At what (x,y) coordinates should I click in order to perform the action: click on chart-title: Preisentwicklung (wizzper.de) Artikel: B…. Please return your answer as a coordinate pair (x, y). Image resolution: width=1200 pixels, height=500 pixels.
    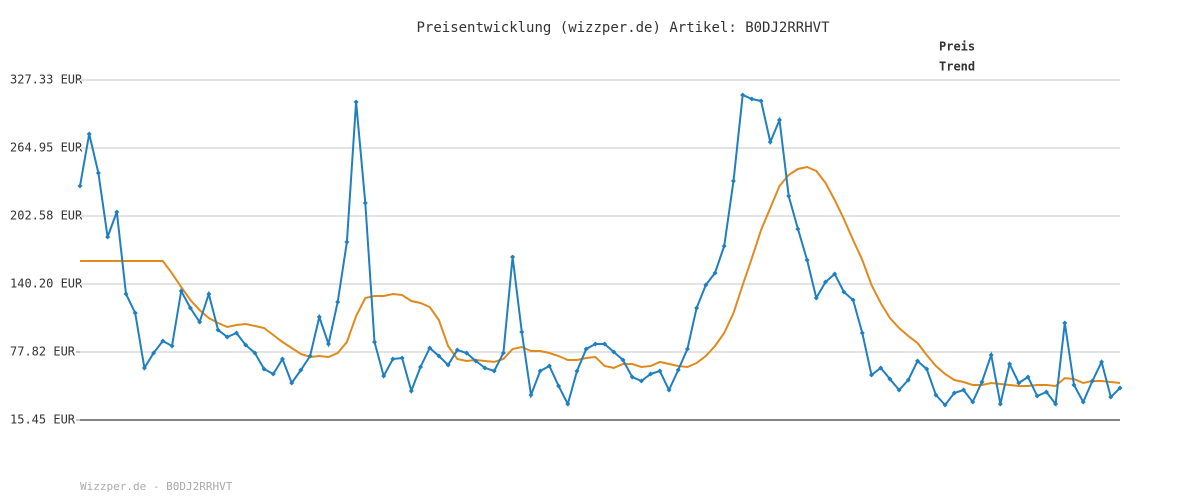
    Looking at the image, I should click on (623, 28).